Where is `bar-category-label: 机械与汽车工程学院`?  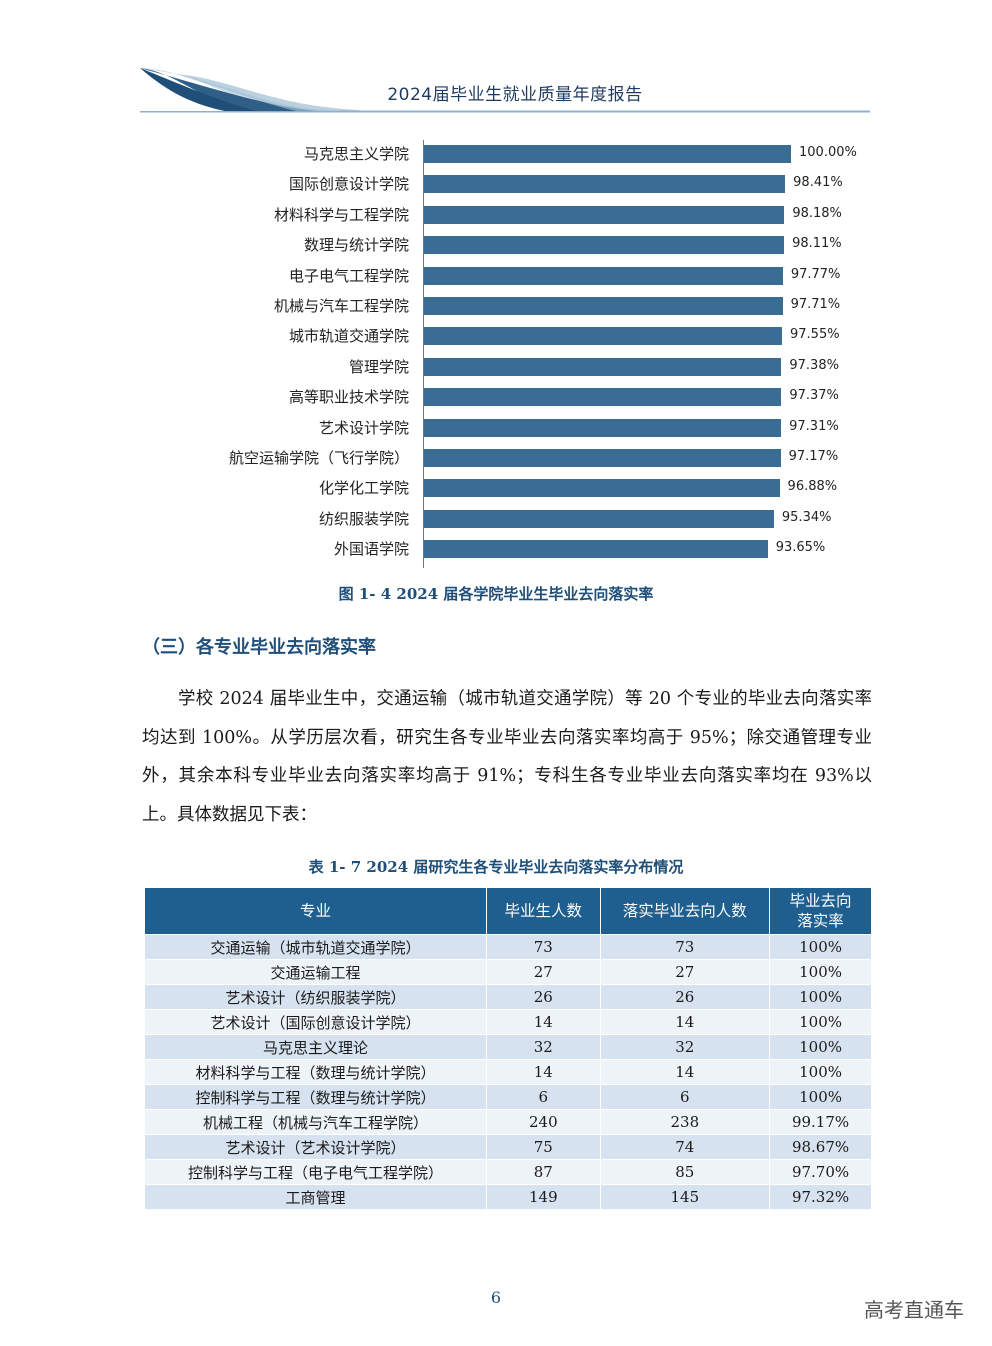 bar-category-label: 机械与汽车工程学院 is located at coordinates (341, 306).